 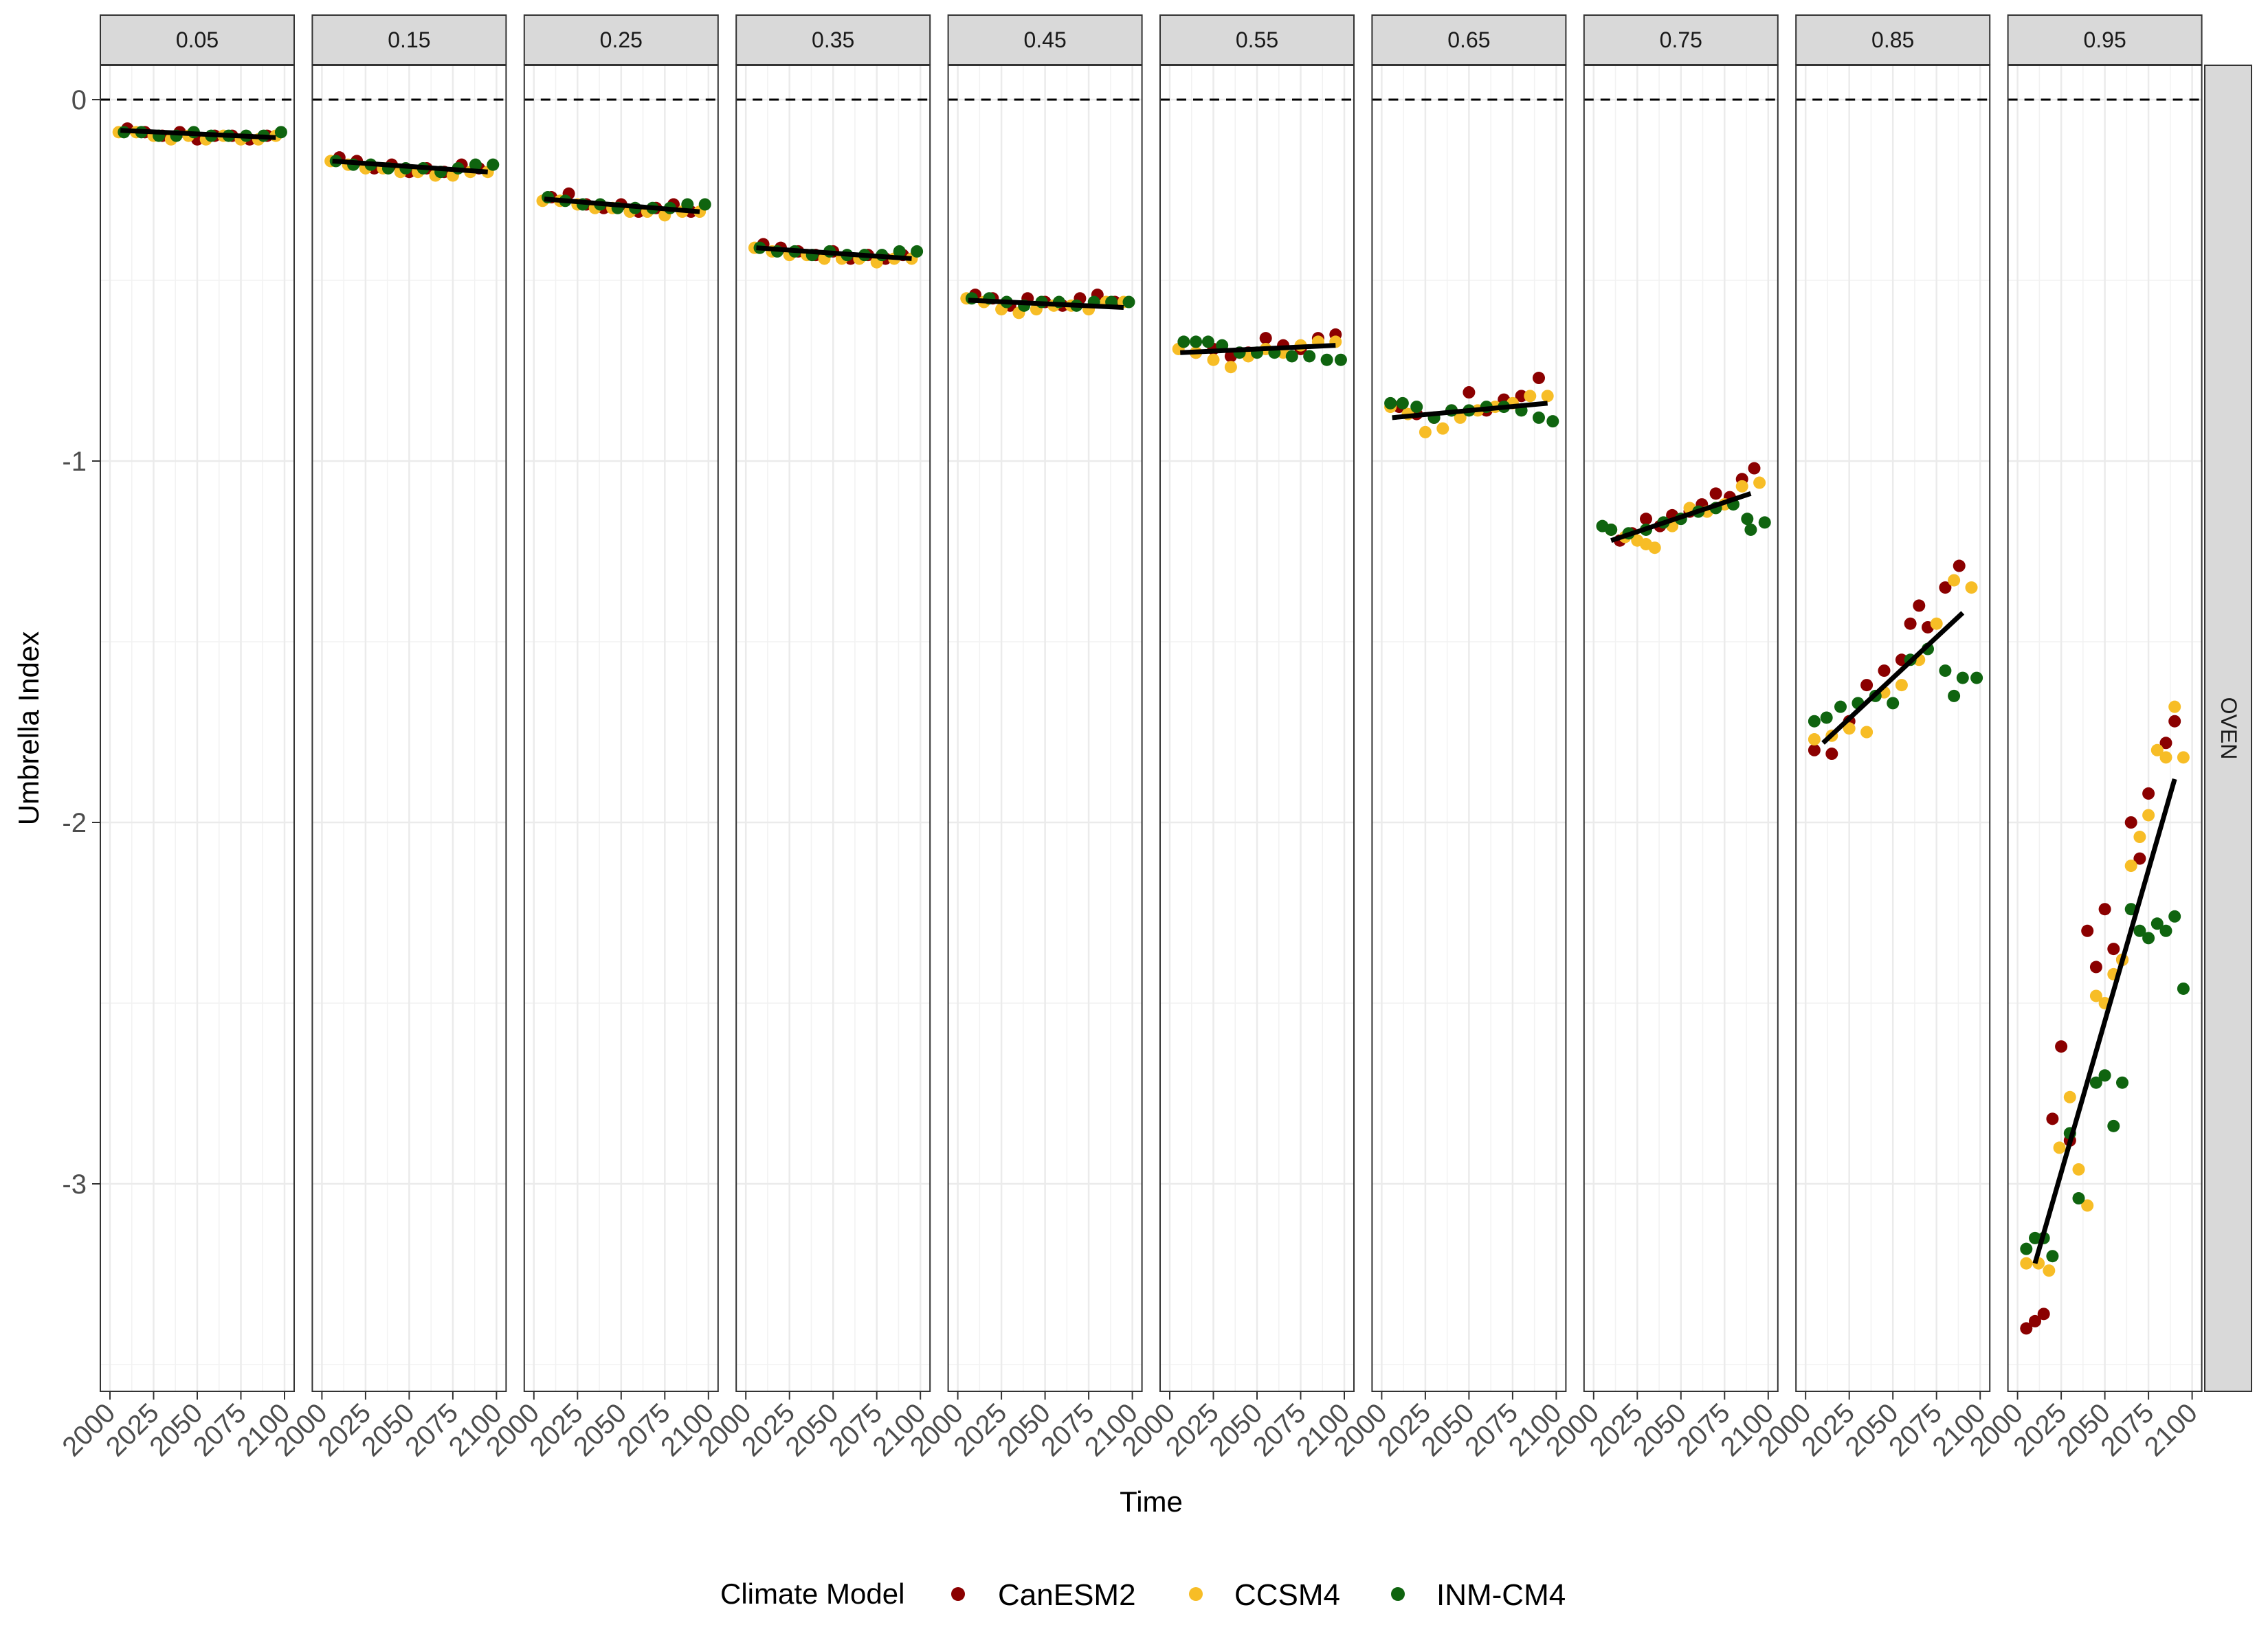 I want to click on y-tick-label: -1, so click(x=75, y=462).